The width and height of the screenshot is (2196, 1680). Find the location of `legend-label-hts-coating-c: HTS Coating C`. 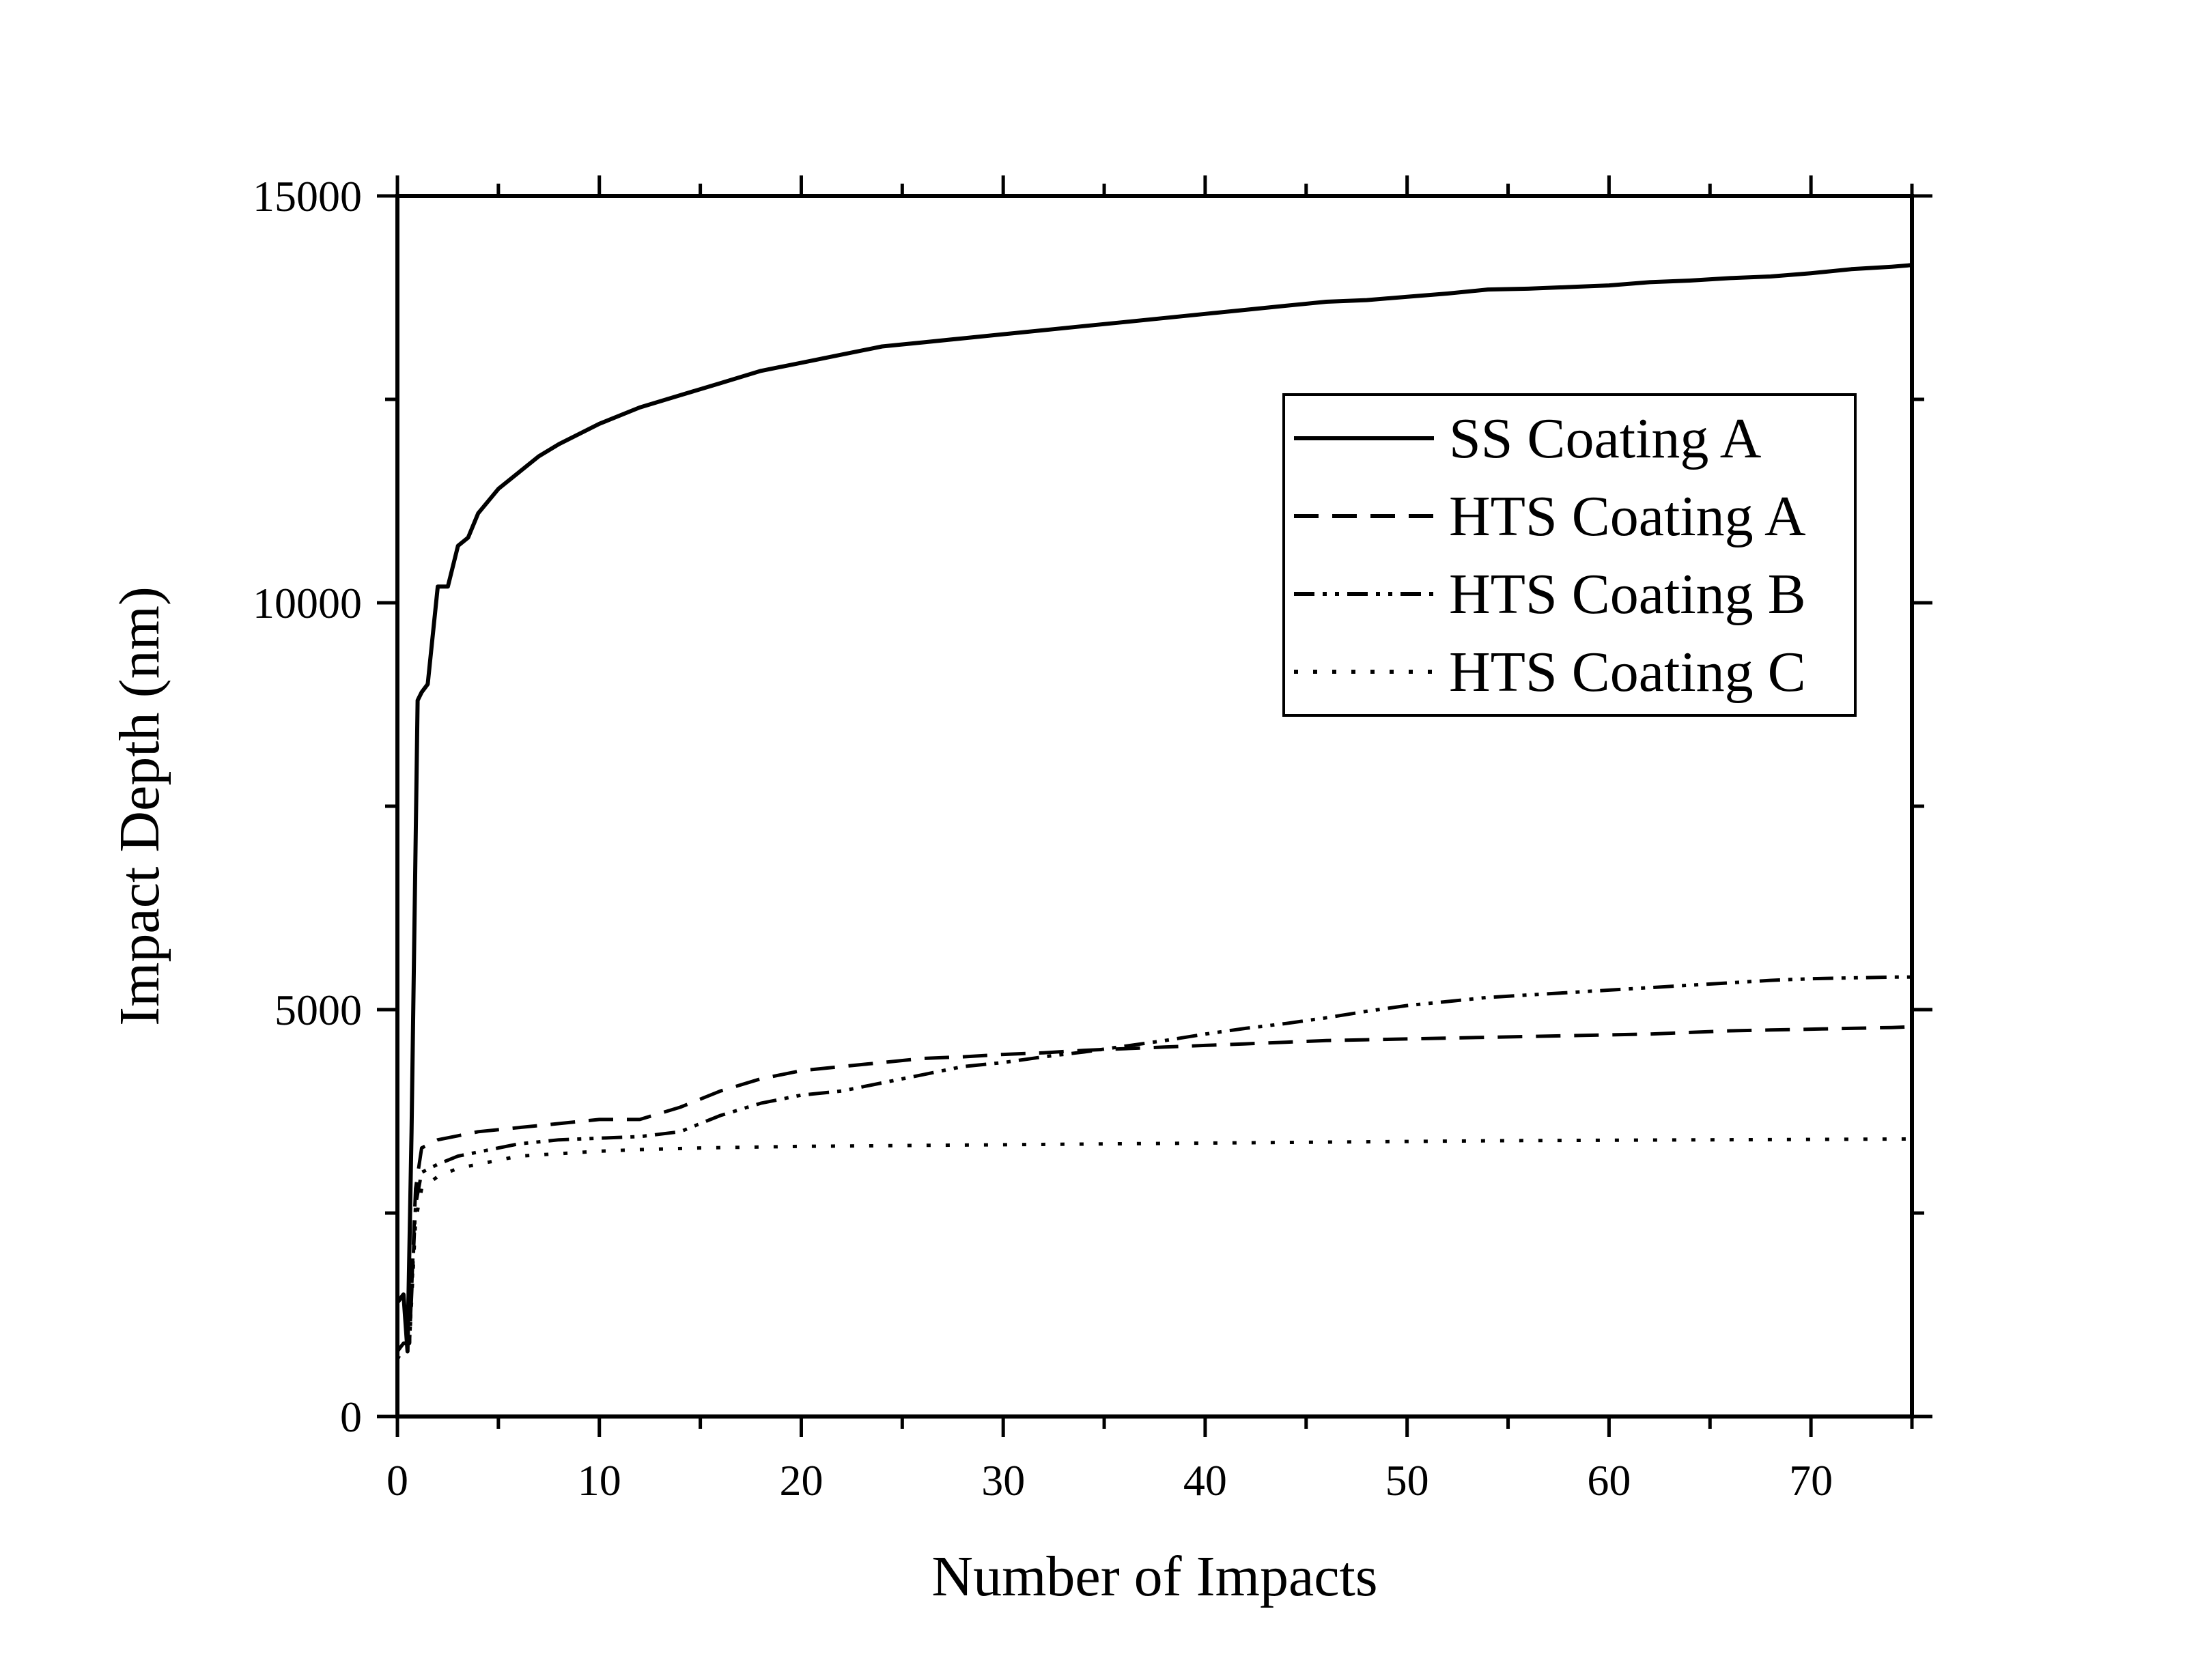

legend-label-hts-coating-c: HTS Coating C is located at coordinates (1628, 672).